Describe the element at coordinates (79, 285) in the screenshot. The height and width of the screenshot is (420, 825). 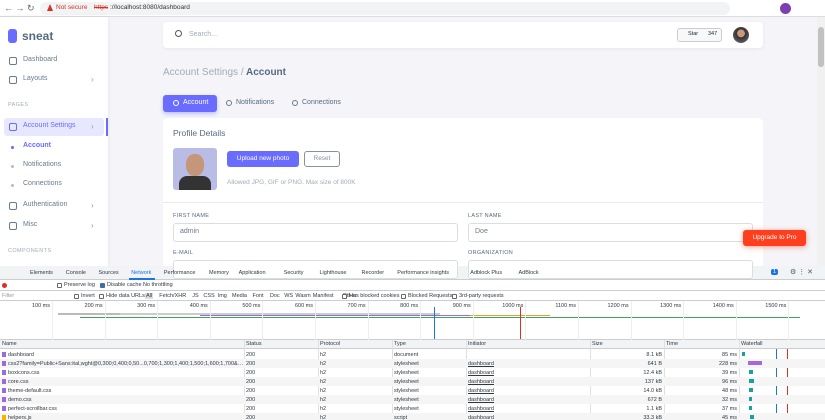
I see `preserve-log: Preserve log` at that location.